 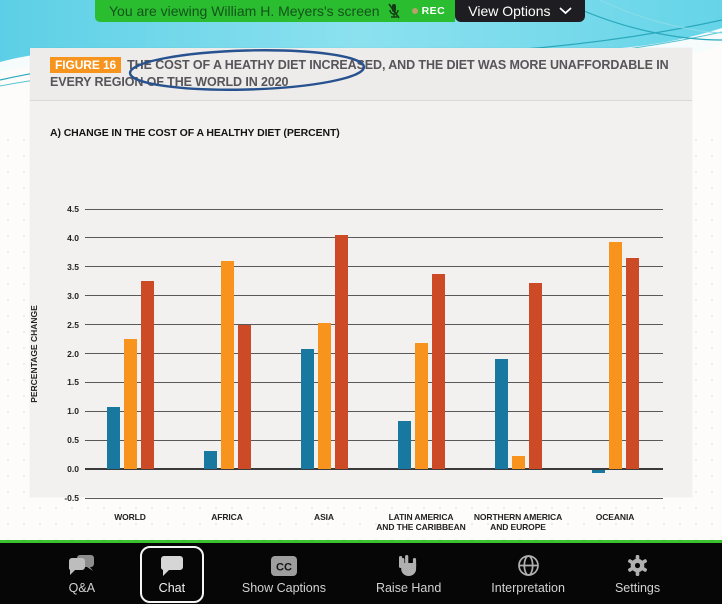 I want to click on chat-bubble-icon, so click(x=172, y=565).